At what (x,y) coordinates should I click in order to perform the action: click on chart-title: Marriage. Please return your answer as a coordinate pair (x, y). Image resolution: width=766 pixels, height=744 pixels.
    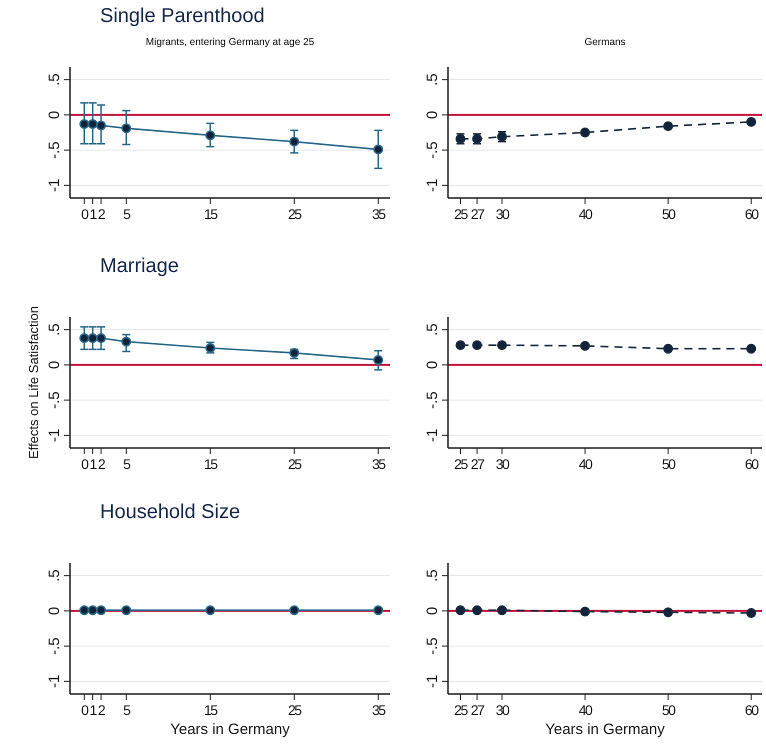
    Looking at the image, I should click on (139, 266).